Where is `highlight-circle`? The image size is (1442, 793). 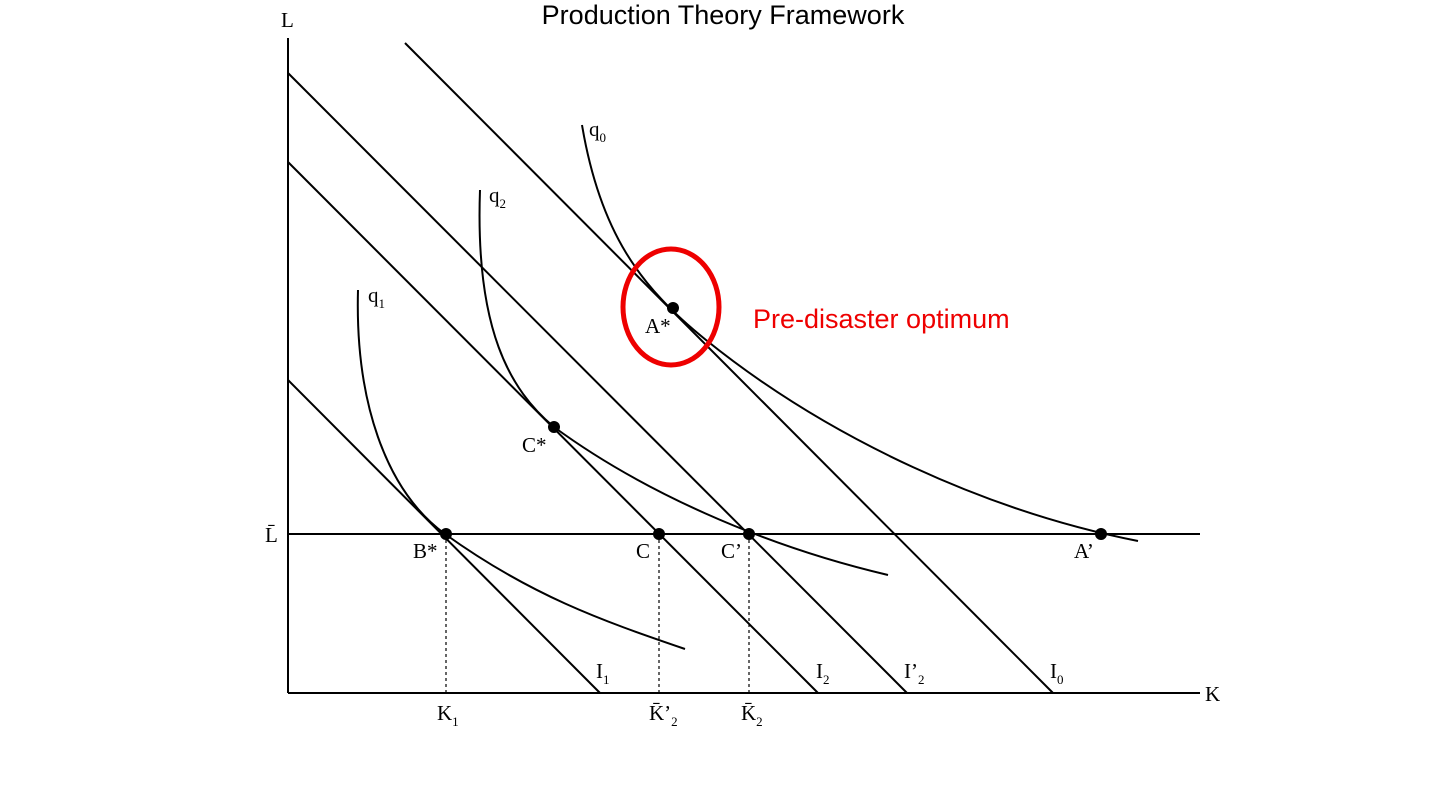 highlight-circle is located at coordinates (671, 307).